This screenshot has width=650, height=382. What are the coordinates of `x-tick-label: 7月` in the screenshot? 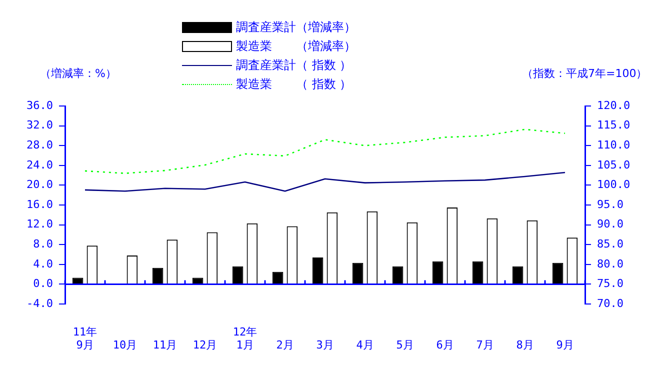 It's located at (485, 345).